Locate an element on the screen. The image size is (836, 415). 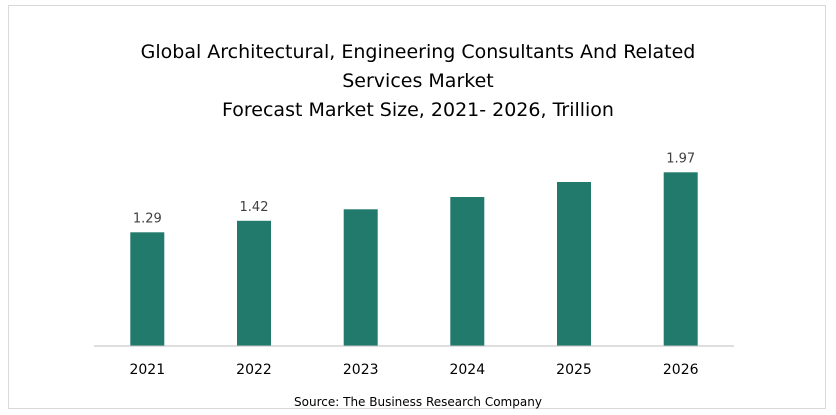
data-label-2026: 1.97 is located at coordinates (680, 158).